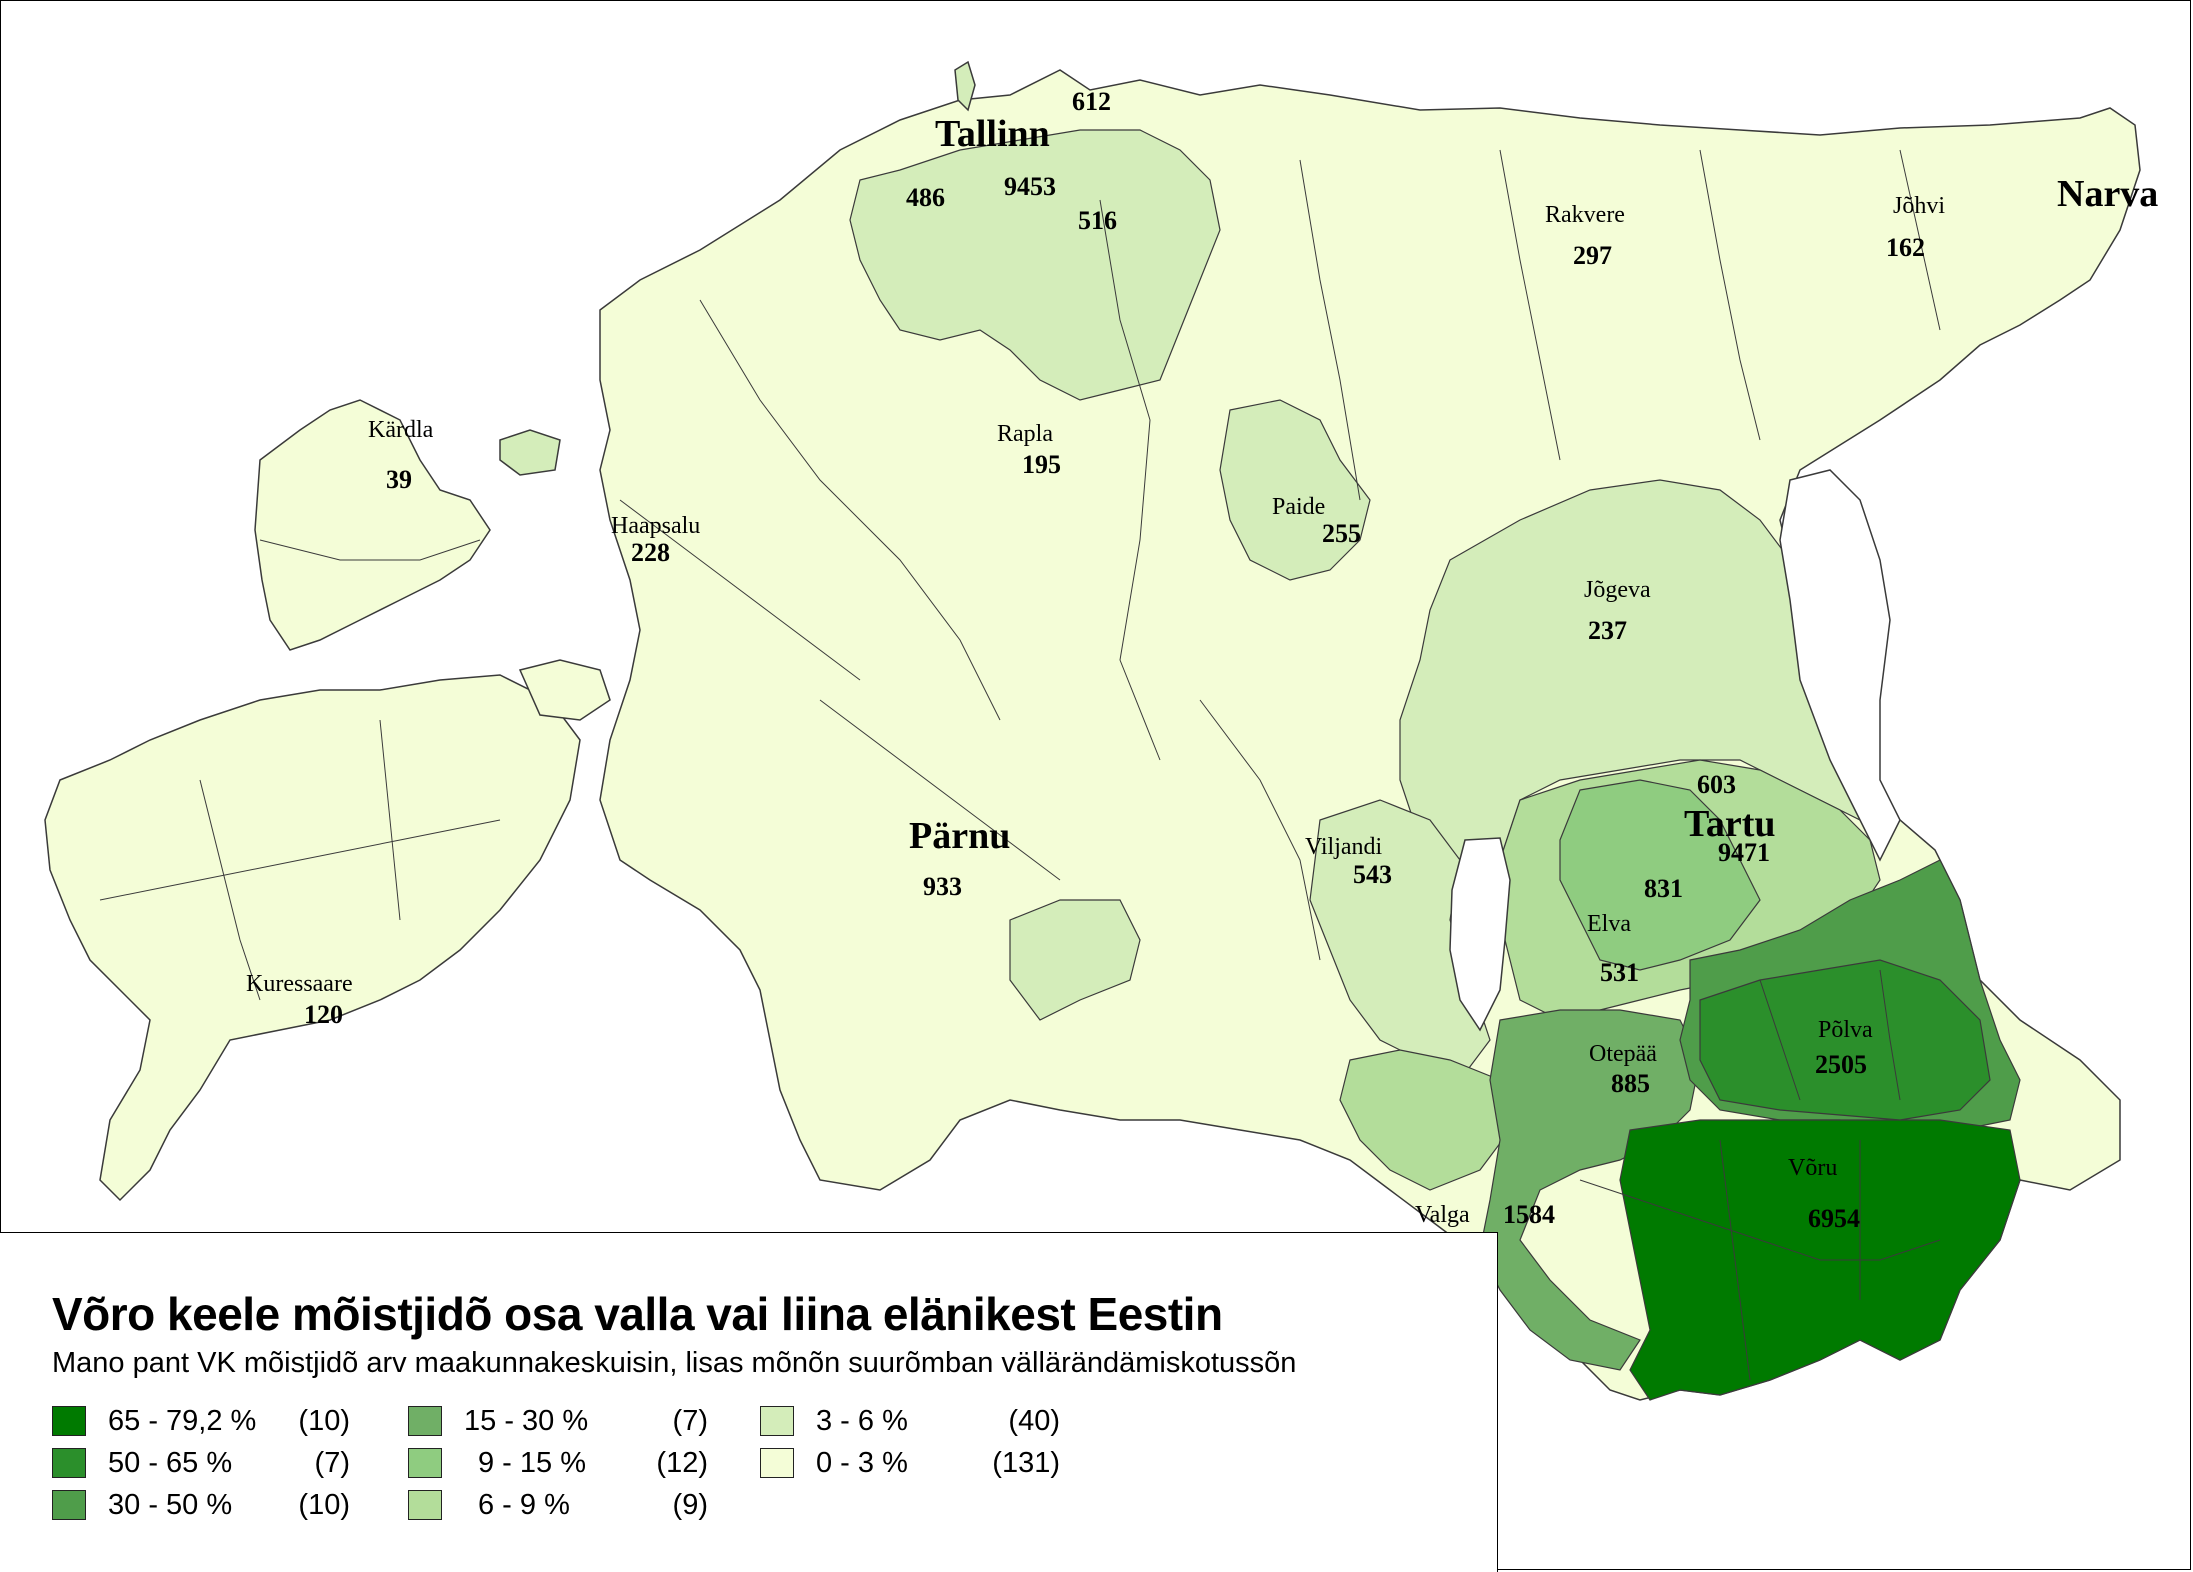 The image size is (2193, 1572). Describe the element at coordinates (1640, 680) in the screenshot. I see `jogeva-region` at that location.